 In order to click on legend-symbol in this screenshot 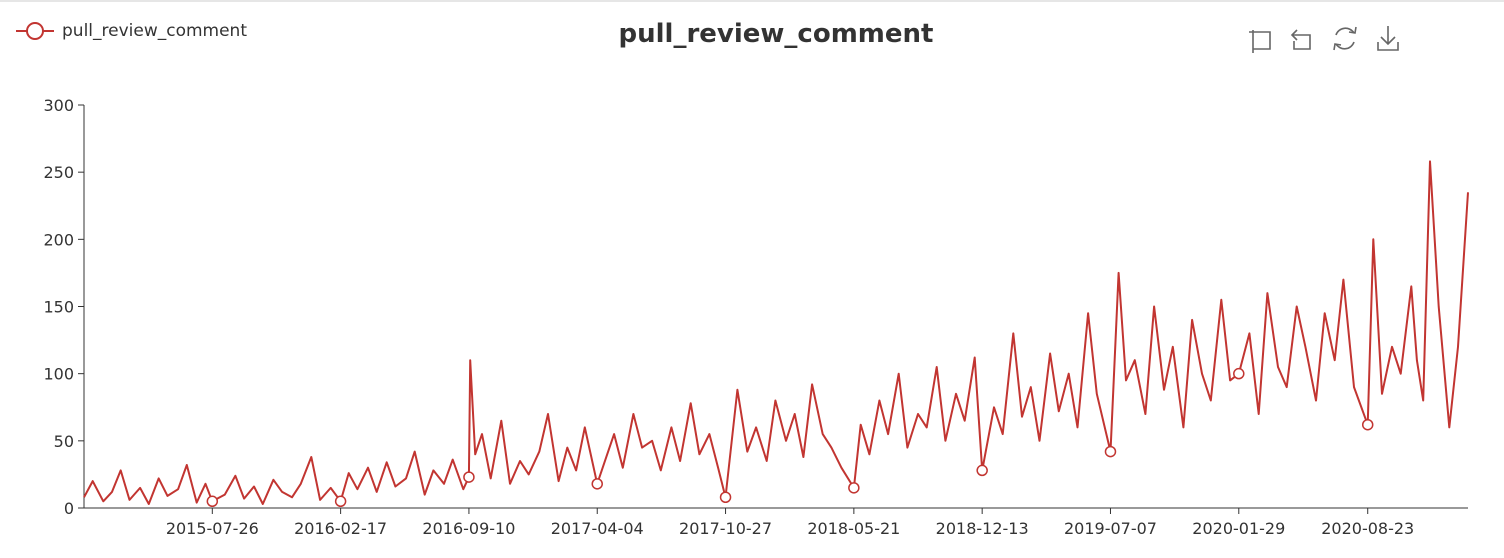, I will do `click(35, 31)`.